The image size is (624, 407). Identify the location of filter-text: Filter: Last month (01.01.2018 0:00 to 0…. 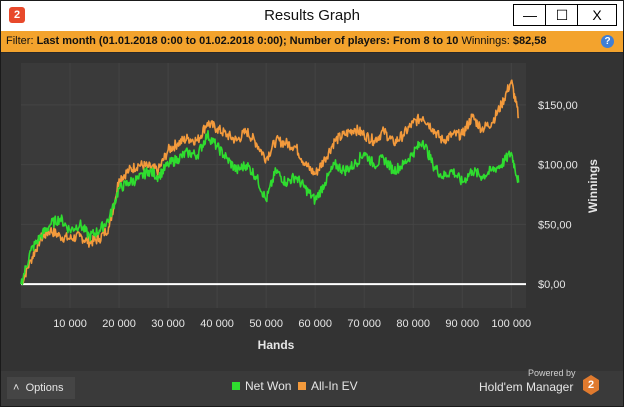
(276, 41).